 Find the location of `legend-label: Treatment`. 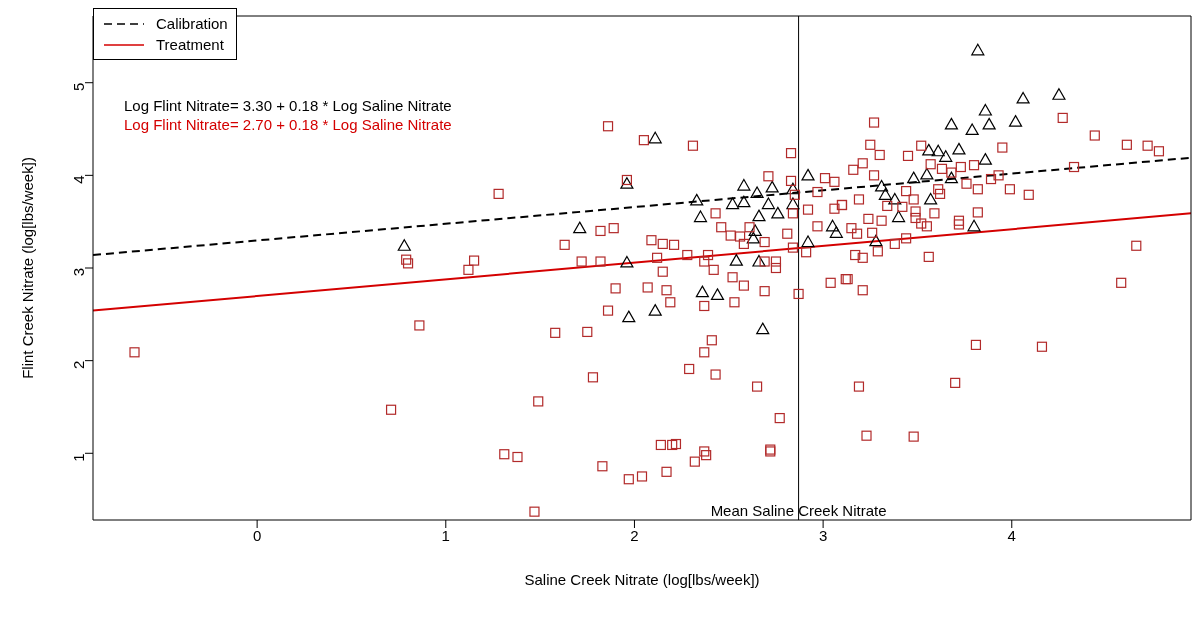

legend-label: Treatment is located at coordinates (190, 45).